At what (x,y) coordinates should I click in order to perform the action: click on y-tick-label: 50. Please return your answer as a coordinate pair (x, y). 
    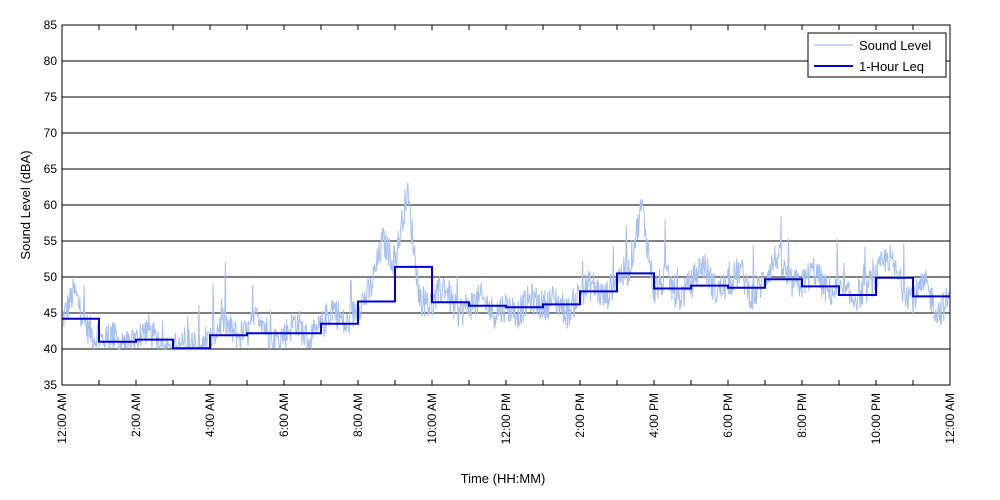
    Looking at the image, I should click on (51, 277).